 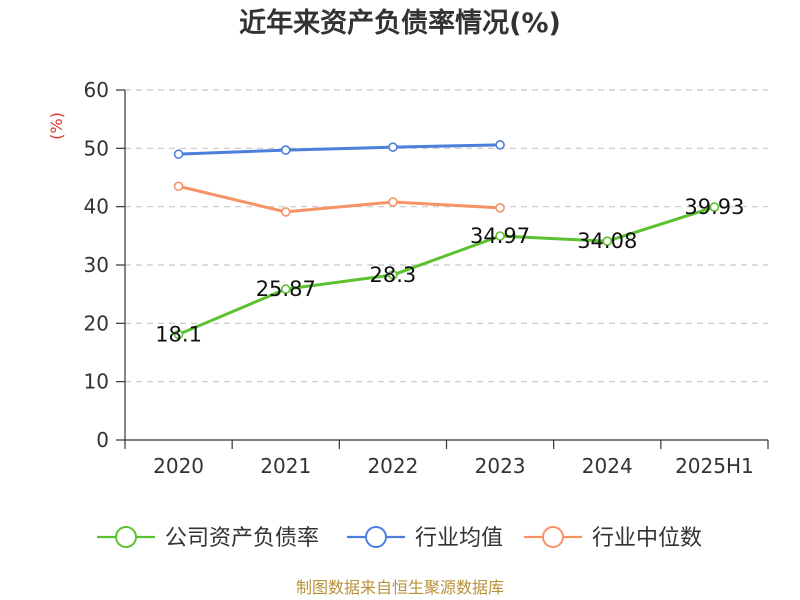 I want to click on data-label-2024: 34.08, so click(x=607, y=241).